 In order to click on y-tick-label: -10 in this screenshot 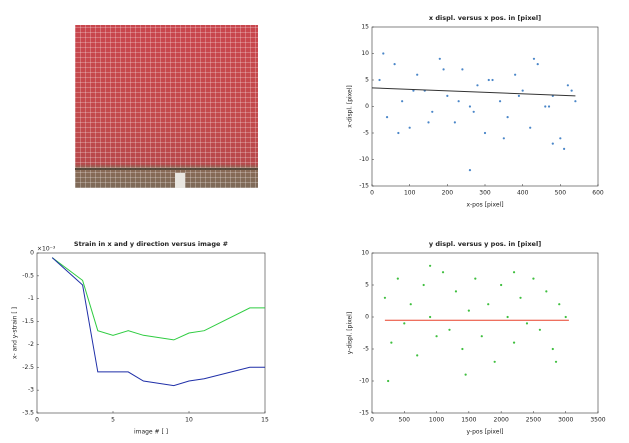, I will do `click(364, 159)`.